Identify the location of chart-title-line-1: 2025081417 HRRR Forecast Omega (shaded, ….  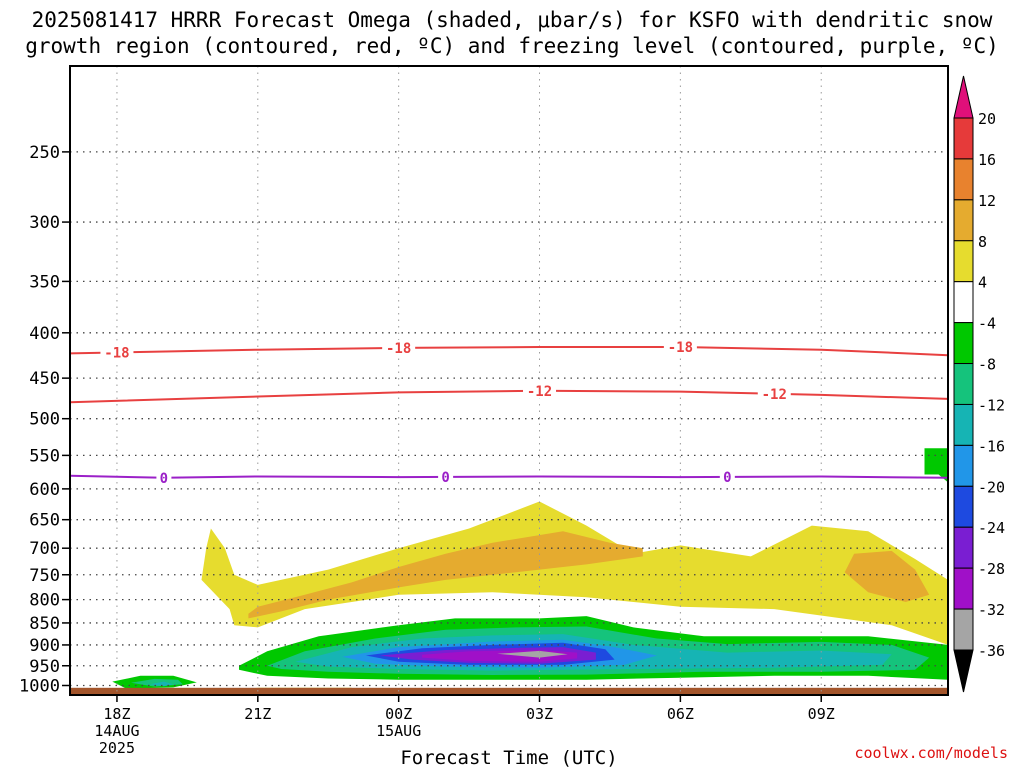
(512, 20).